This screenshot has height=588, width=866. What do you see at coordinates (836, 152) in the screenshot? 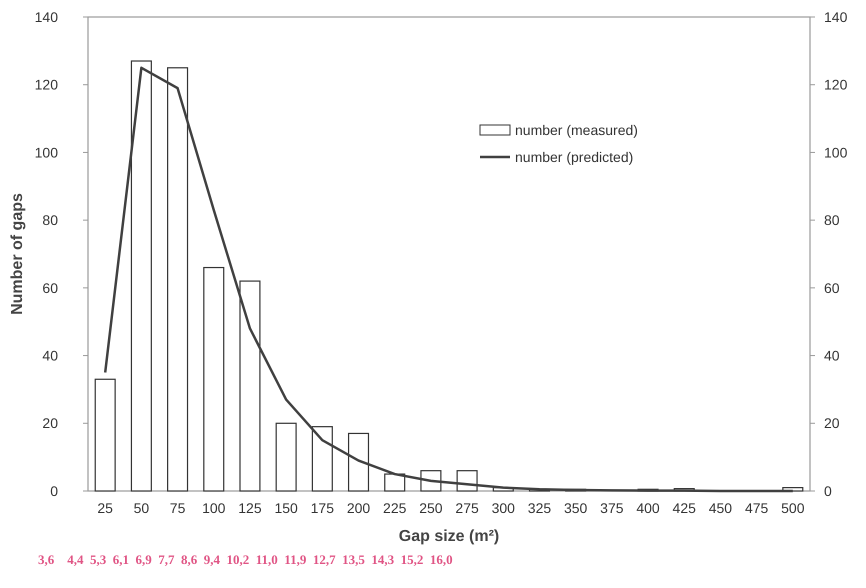
I see `y2-tick-label: 100` at bounding box center [836, 152].